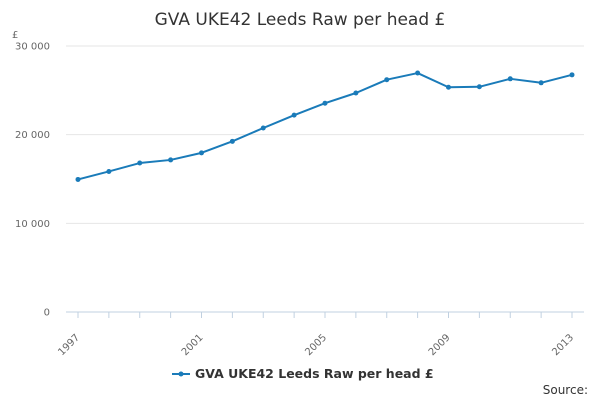 The width and height of the screenshot is (600, 400). Describe the element at coordinates (314, 373) in the screenshot. I see `legend-series-label: GVA UKE42 Leeds Raw per head £` at that location.